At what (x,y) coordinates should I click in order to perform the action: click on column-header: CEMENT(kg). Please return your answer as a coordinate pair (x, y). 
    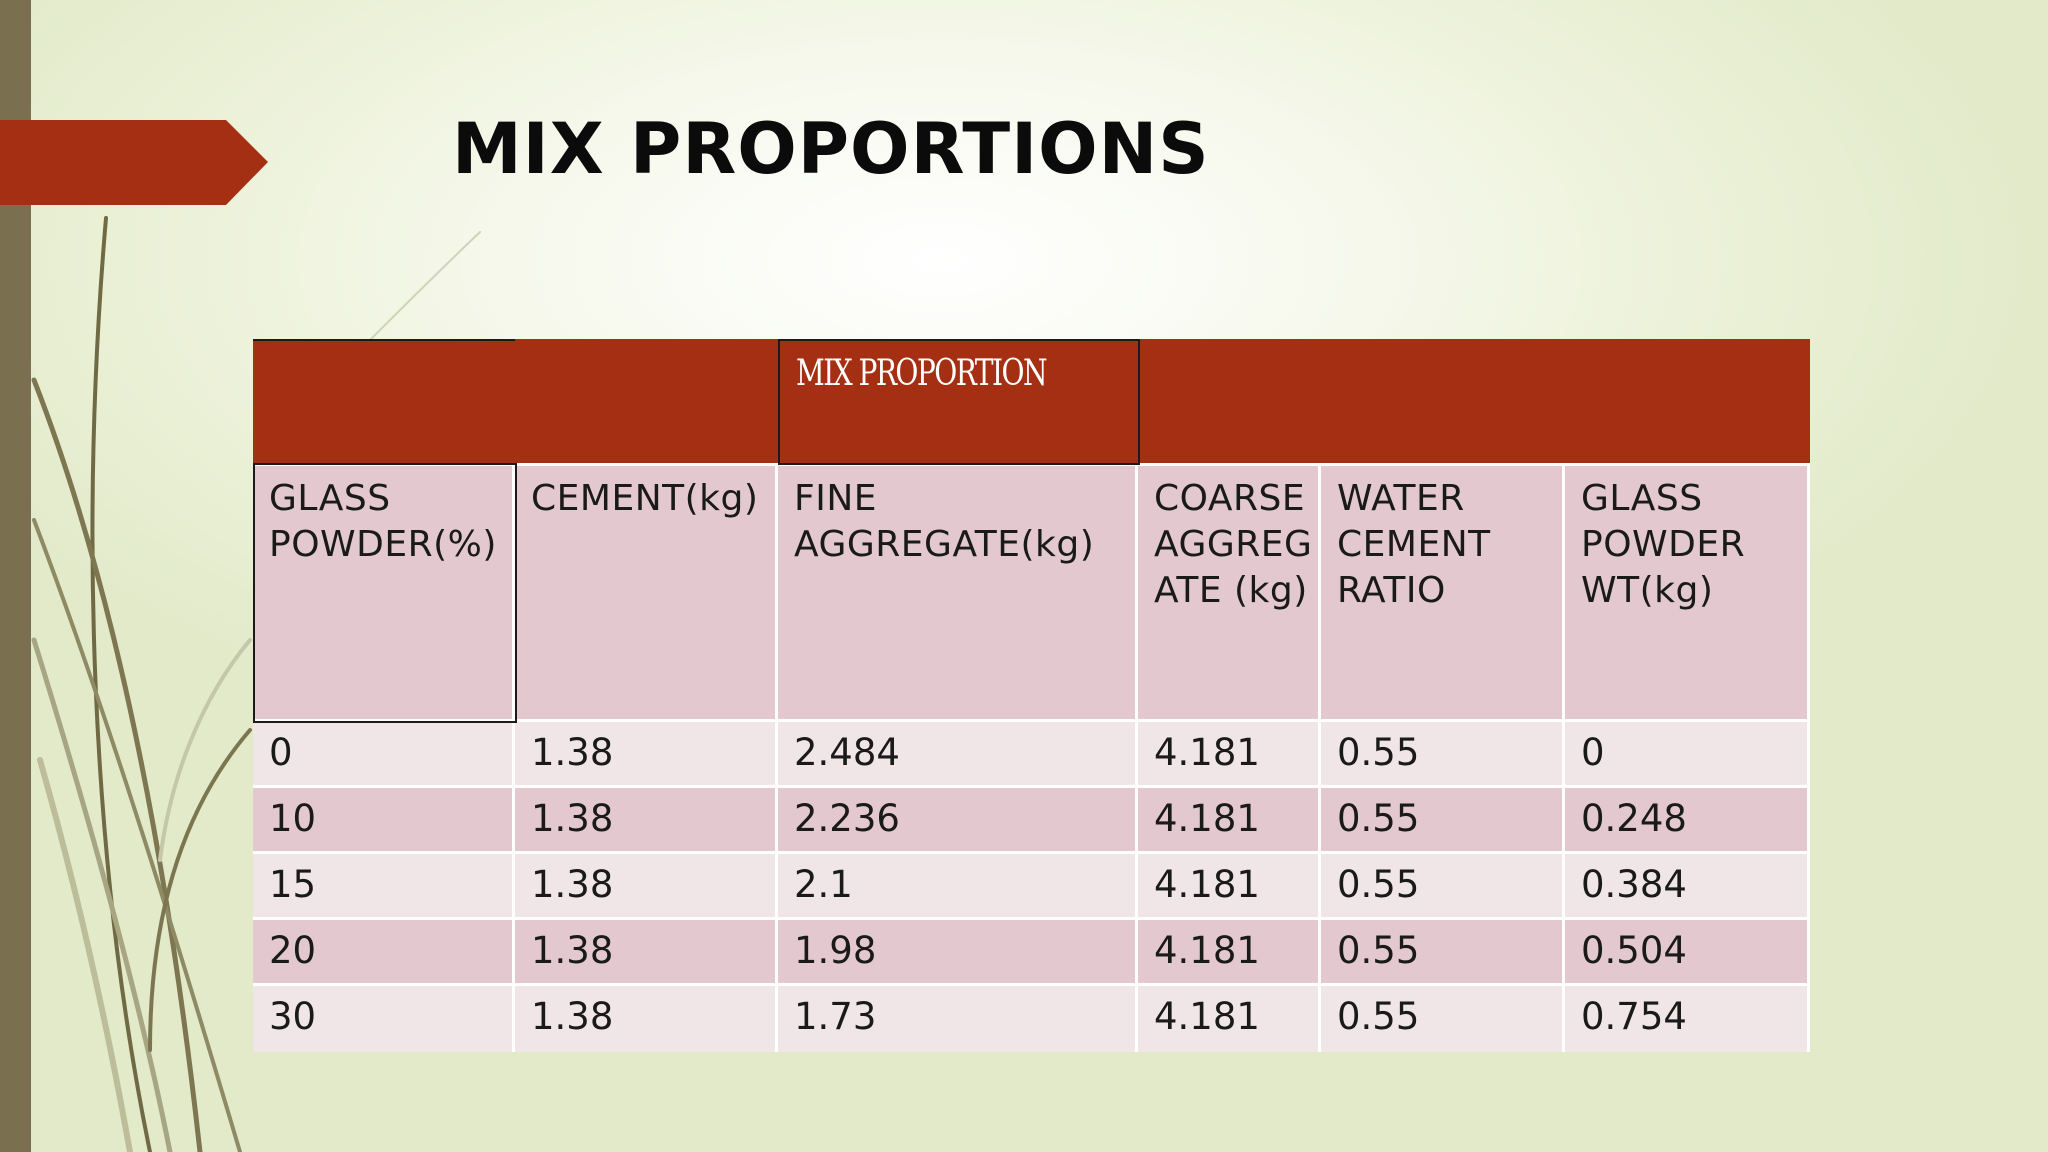
    Looking at the image, I should click on (646, 594).